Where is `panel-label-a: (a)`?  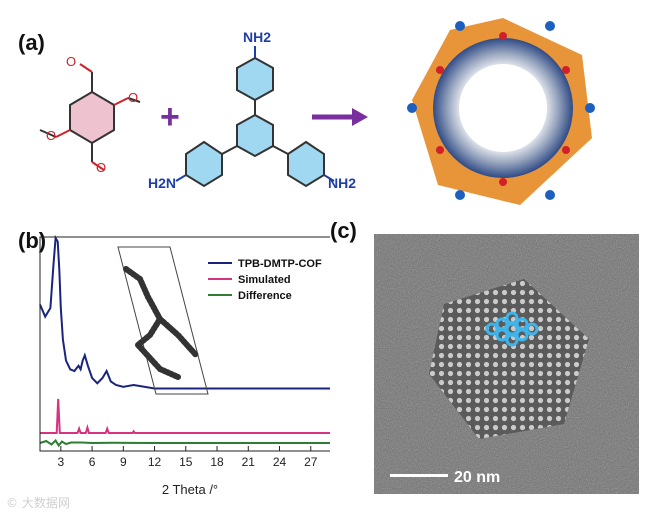
panel-label-a: (a) is located at coordinates (31, 42).